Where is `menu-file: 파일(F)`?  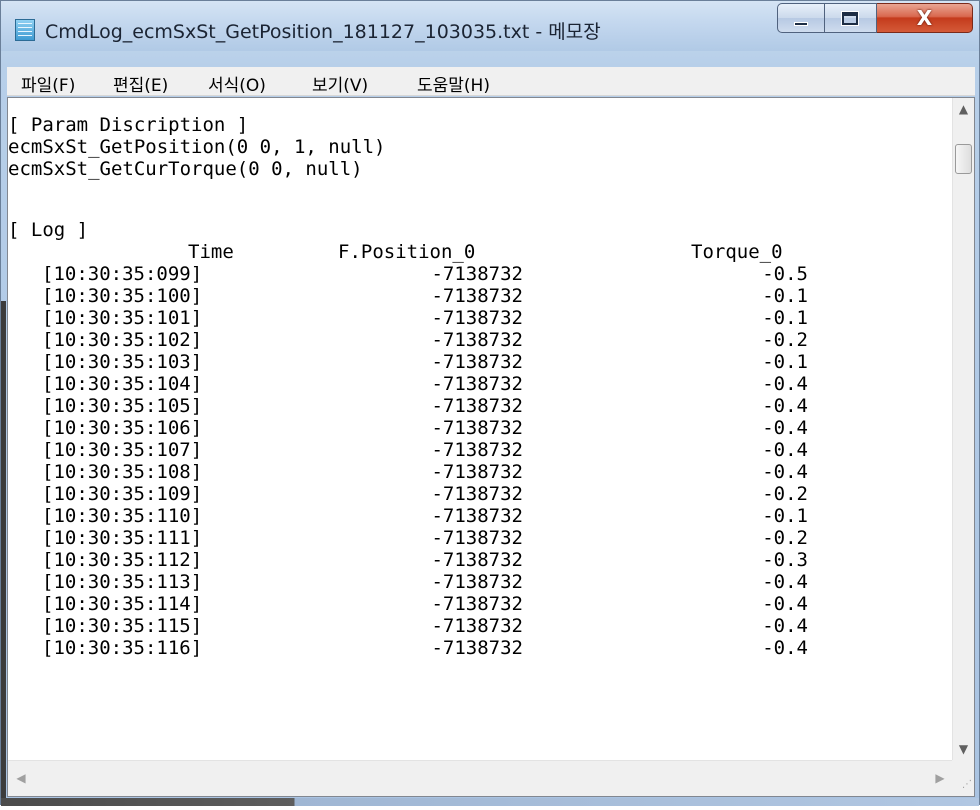
menu-file: 파일(F) is located at coordinates (48, 86).